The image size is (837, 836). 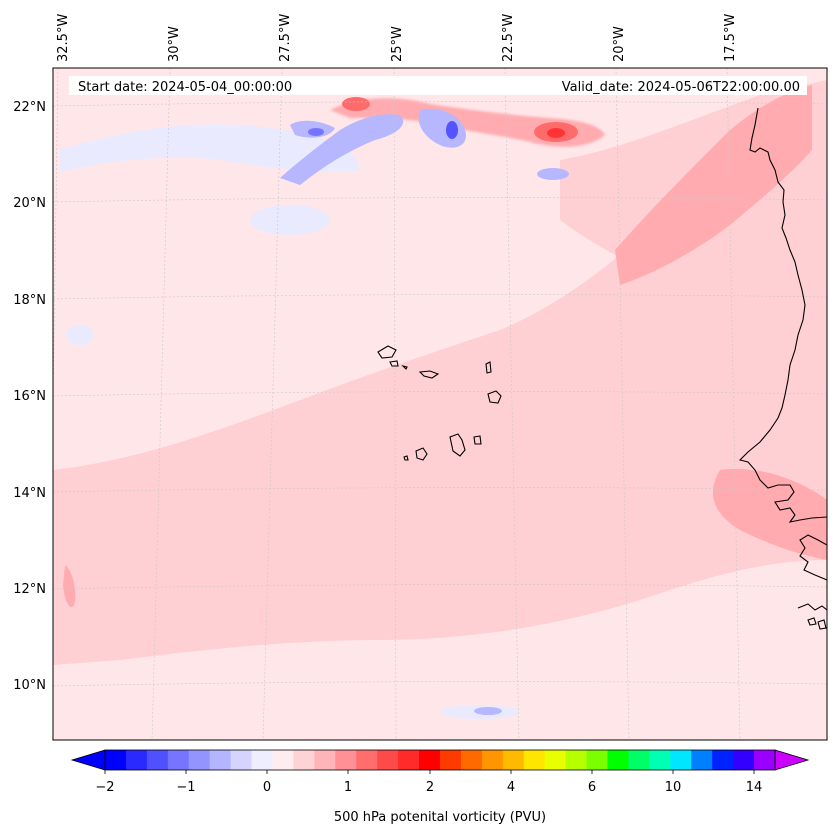 I want to click on lon-label-27-5w: 27.5°W, so click(x=285, y=38).